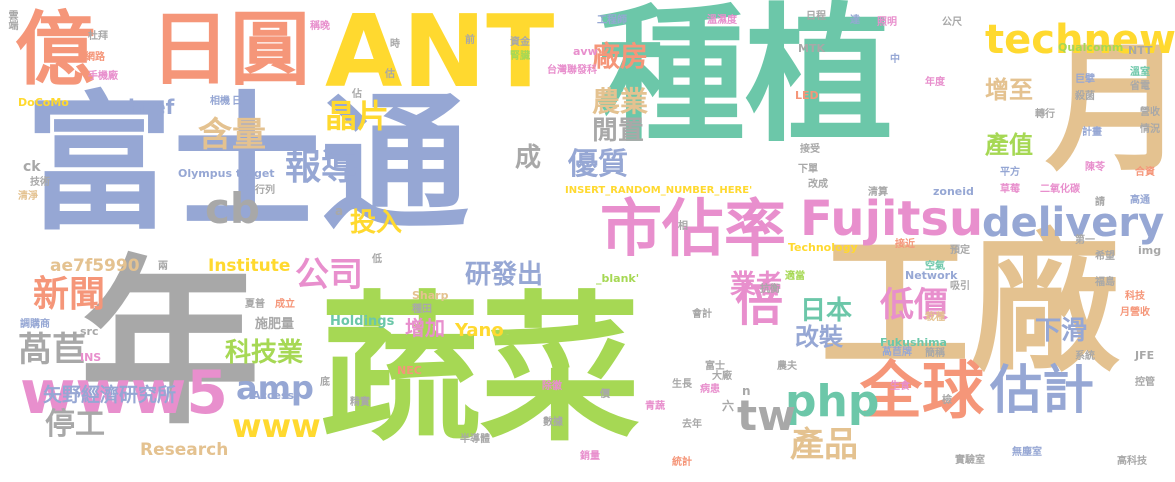 This screenshot has height=482, width=1175. Describe the element at coordinates (170, 344) in the screenshot. I see `cloud-word: 年` at that location.